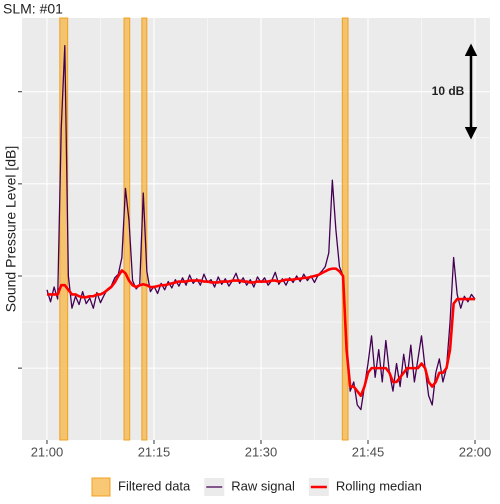  Describe the element at coordinates (261, 451) in the screenshot. I see `x-tick-label: 21:30` at that location.